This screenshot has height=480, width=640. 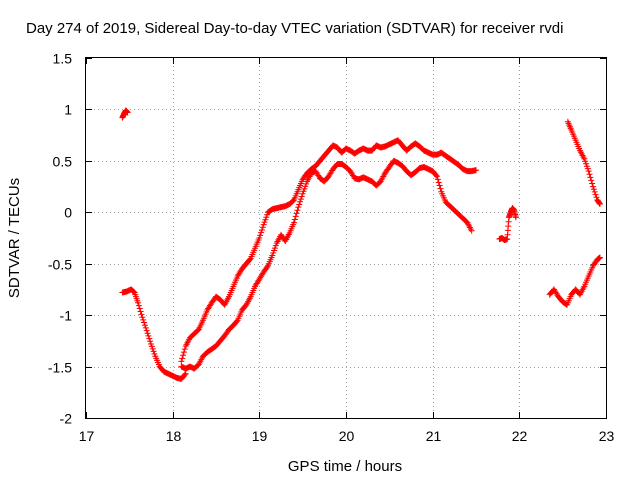 What do you see at coordinates (66, 419) in the screenshot?
I see `y-tick-label: -2` at bounding box center [66, 419].